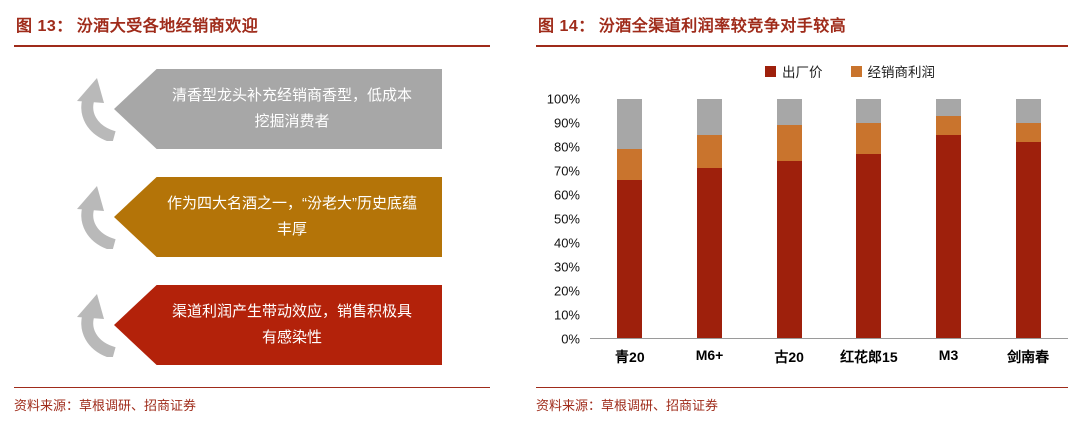 This screenshot has width=1080, height=424. I want to click on legend-label: 出厂价, so click(802, 72).